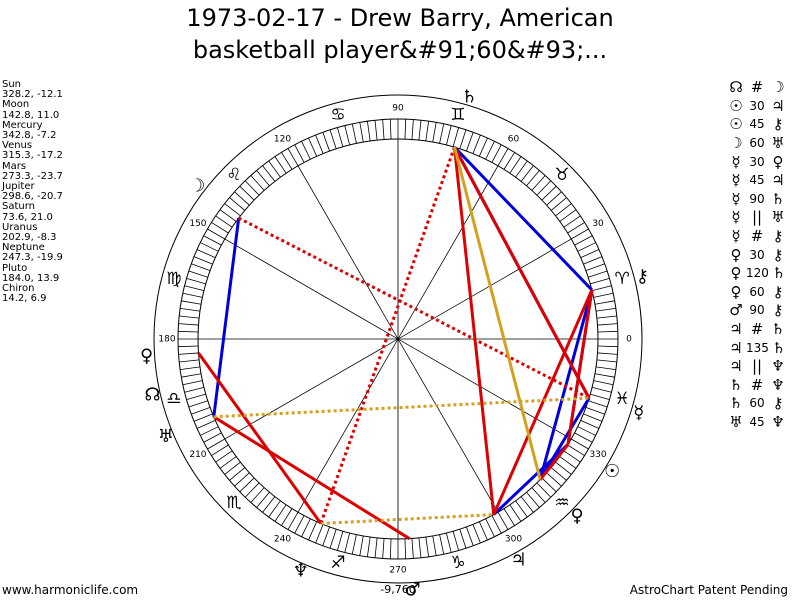  I want to click on planet-values-pluto: 184.0, 13.9, so click(31, 278).